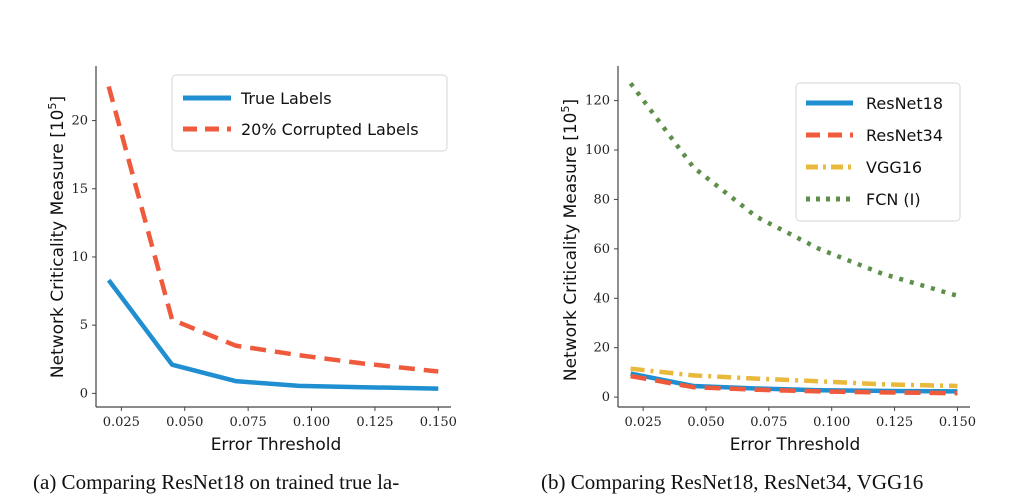  What do you see at coordinates (597, 150) in the screenshot?
I see `chart-b-y-tick-label-5: 100` at bounding box center [597, 150].